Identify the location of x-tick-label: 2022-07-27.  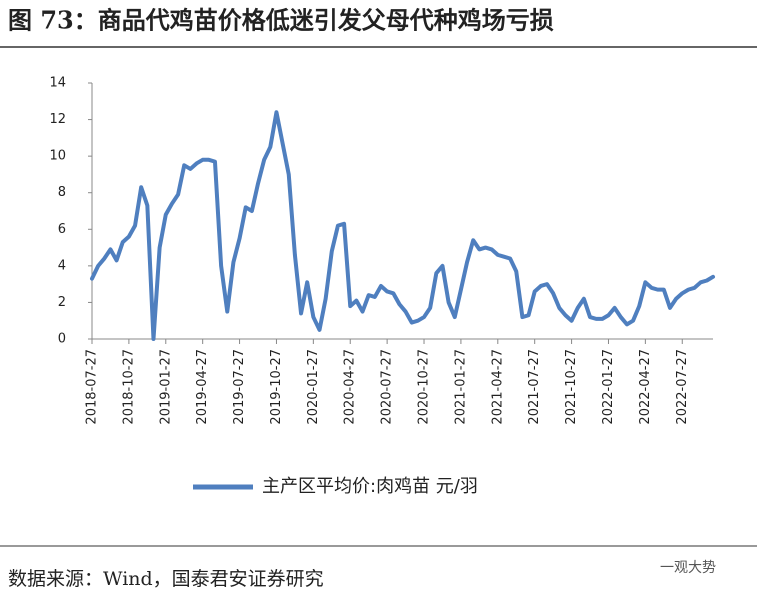
(682, 387).